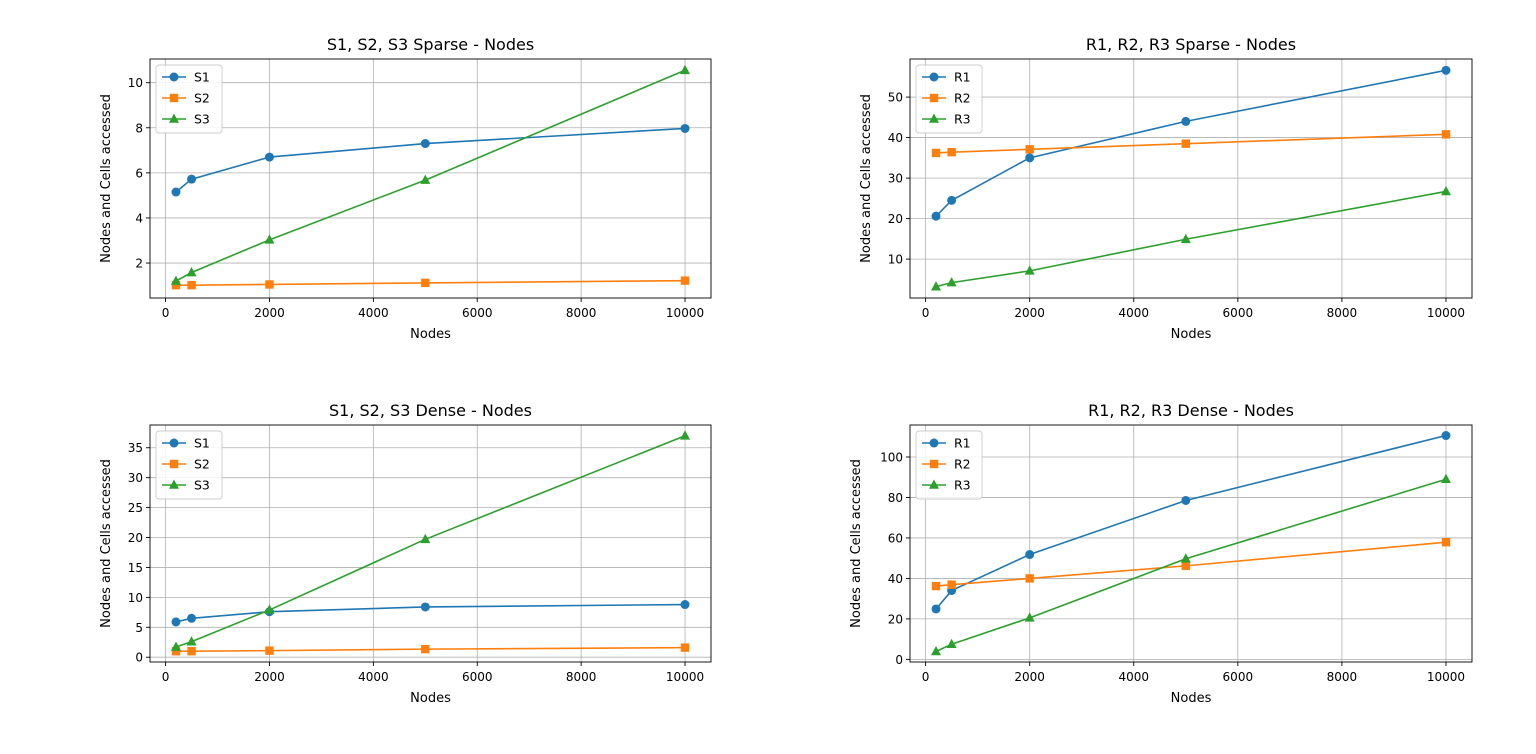 The width and height of the screenshot is (1536, 754). What do you see at coordinates (891, 457) in the screenshot?
I see `y-tick-label: 100` at bounding box center [891, 457].